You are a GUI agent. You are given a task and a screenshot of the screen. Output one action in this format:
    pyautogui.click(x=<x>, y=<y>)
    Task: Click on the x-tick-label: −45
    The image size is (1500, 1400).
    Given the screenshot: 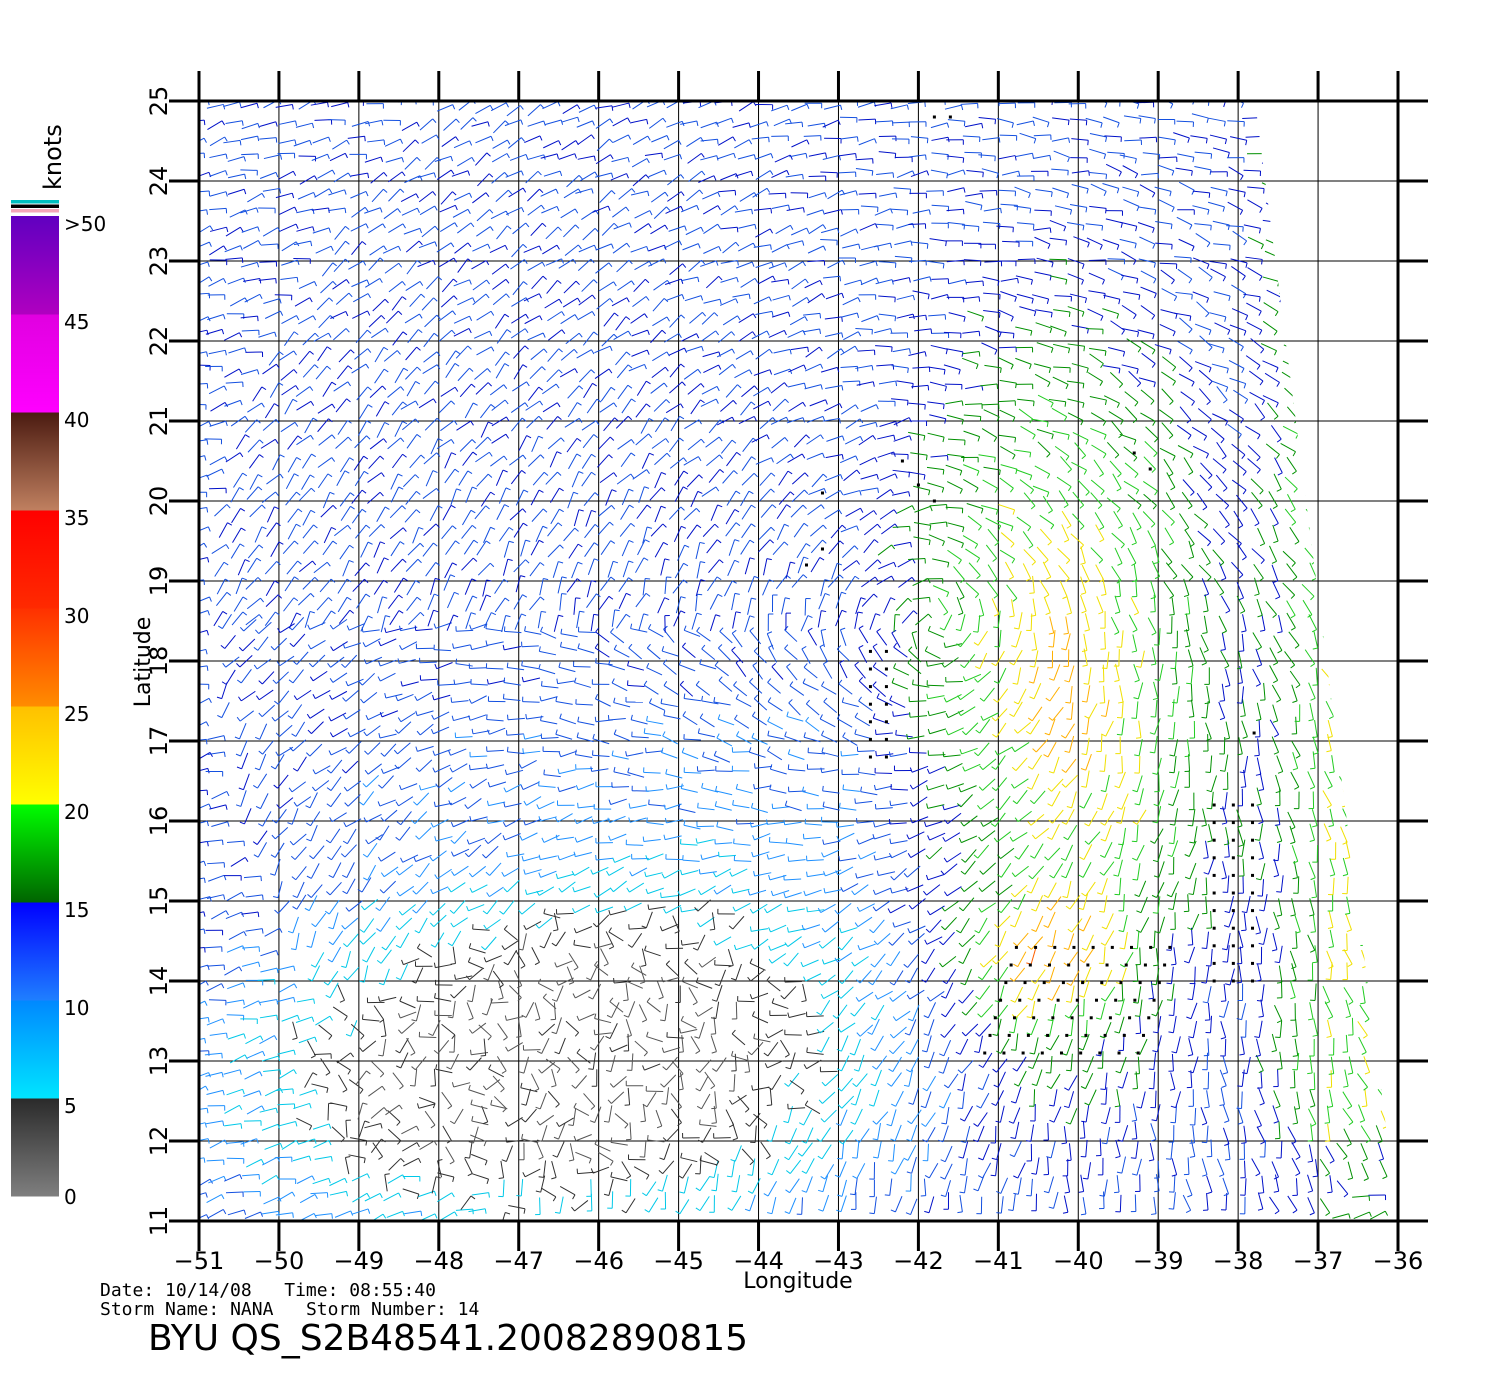 What is the action you would take?
    pyautogui.click(x=678, y=1261)
    